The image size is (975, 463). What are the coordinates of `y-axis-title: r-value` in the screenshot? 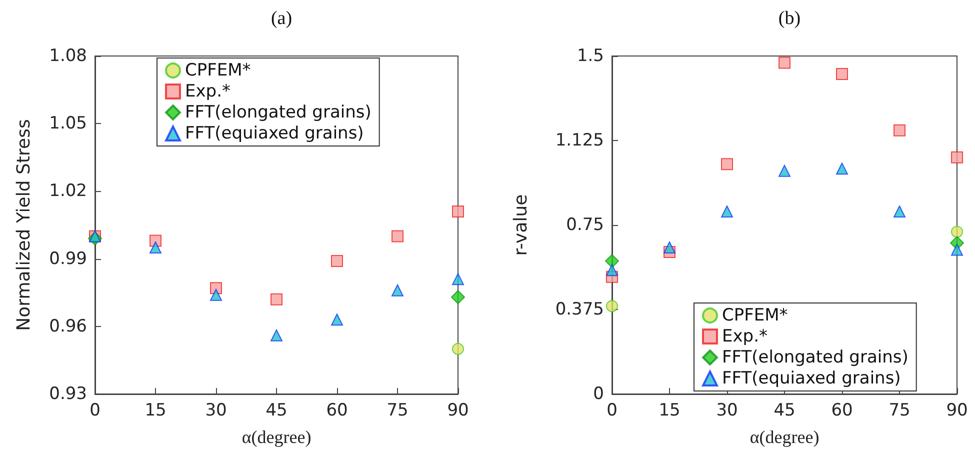 It's located at (521, 225).